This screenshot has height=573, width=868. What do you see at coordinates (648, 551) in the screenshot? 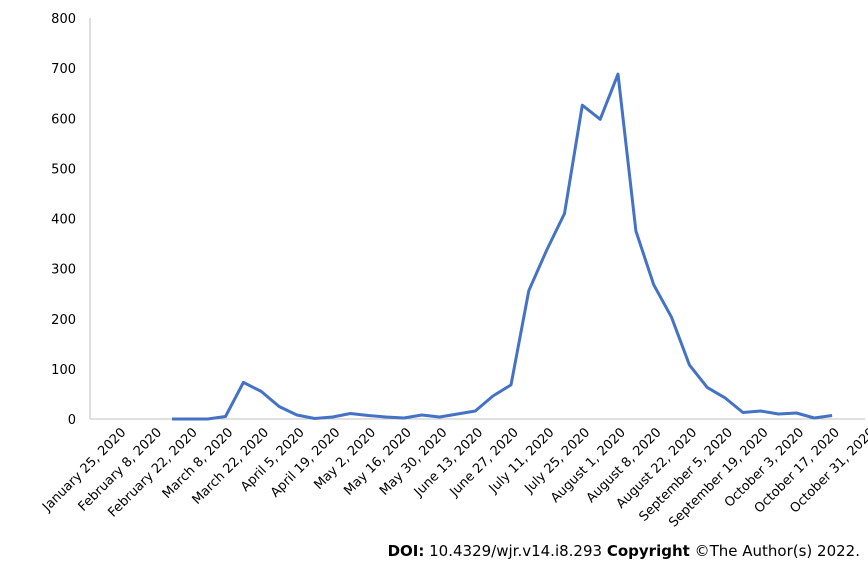
I see `copyright-label: Copyright` at bounding box center [648, 551].